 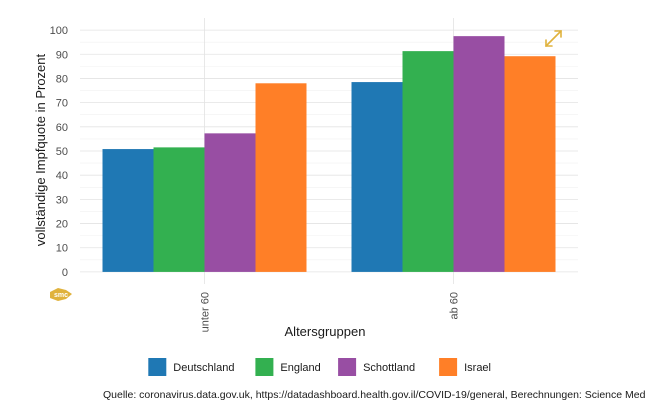 What do you see at coordinates (300, 368) in the screenshot?
I see `legend-label-england: England` at bounding box center [300, 368].